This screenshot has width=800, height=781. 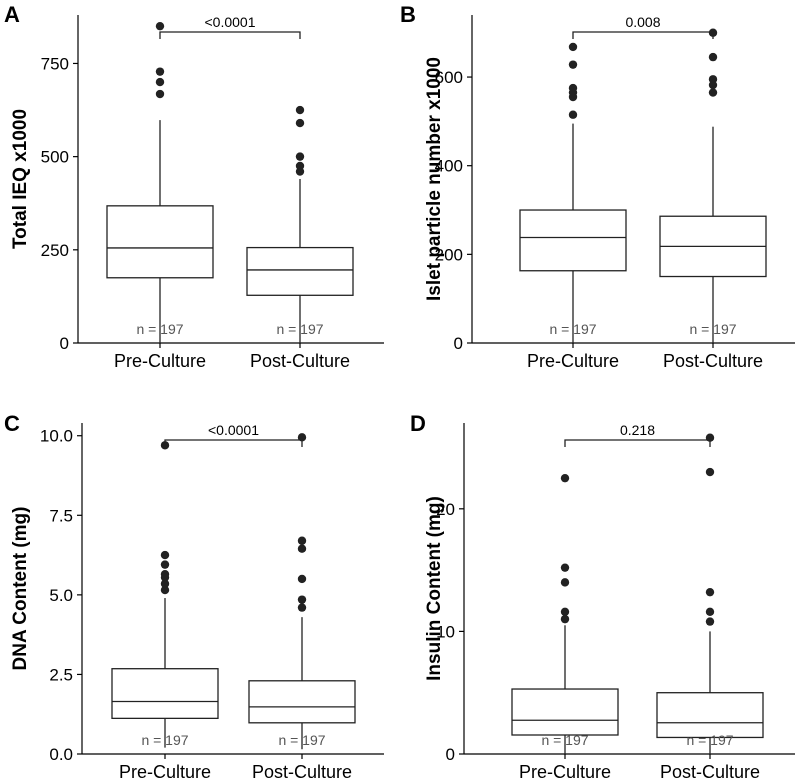 What do you see at coordinates (20, 589) in the screenshot?
I see `y-axis-label: DNA Content (mg)` at bounding box center [20, 589].